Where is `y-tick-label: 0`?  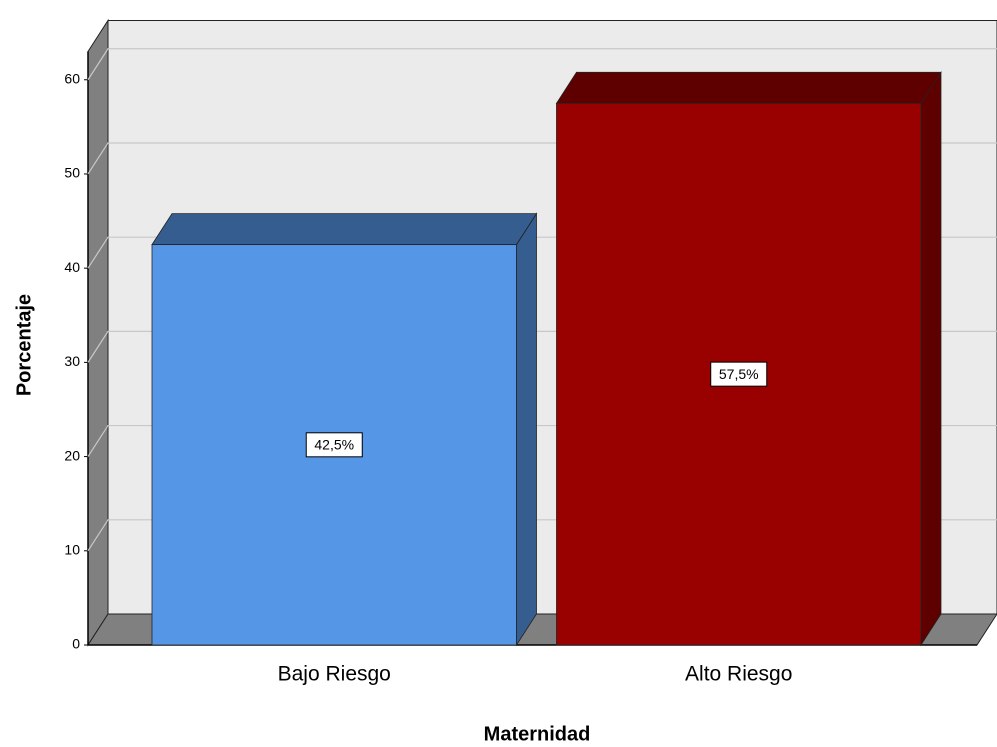 y-tick-label: 0 is located at coordinates (76, 644).